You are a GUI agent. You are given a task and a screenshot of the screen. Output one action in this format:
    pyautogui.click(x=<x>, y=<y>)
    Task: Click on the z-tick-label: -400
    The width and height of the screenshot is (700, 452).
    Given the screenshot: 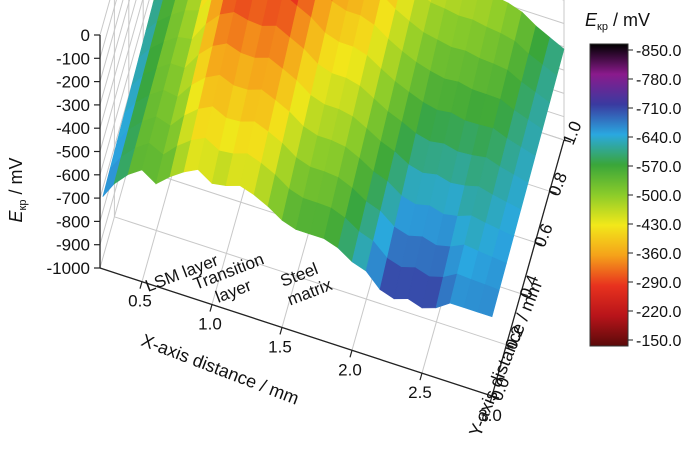 What is the action you would take?
    pyautogui.click(x=73, y=128)
    